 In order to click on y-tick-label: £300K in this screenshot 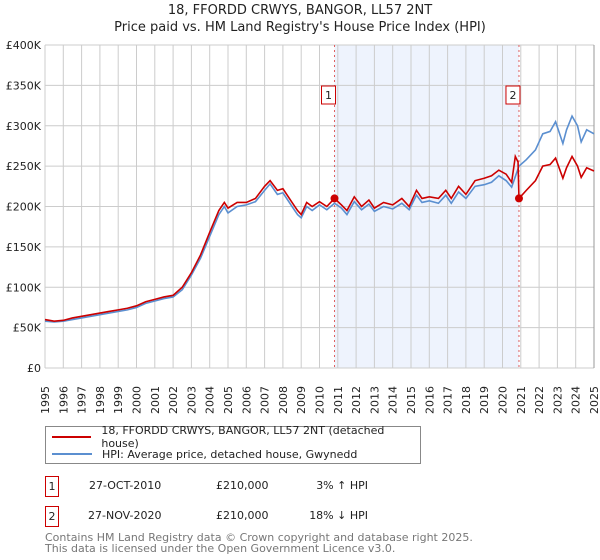, I will do `click(24, 126)`.